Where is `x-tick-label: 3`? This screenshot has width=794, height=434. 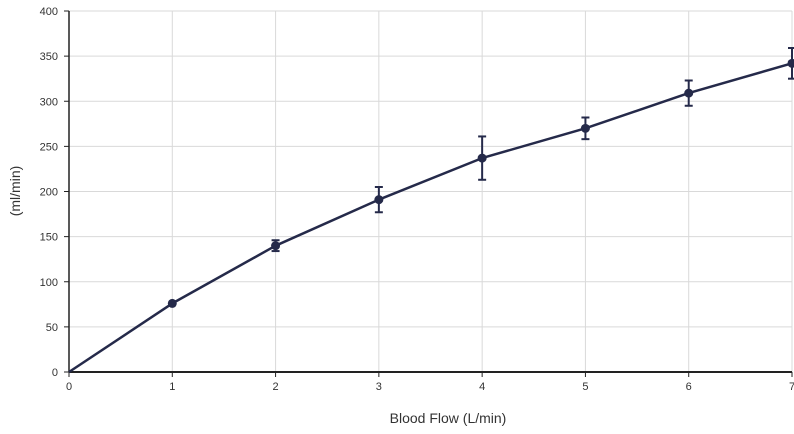
x-tick-label: 3 is located at coordinates (379, 387).